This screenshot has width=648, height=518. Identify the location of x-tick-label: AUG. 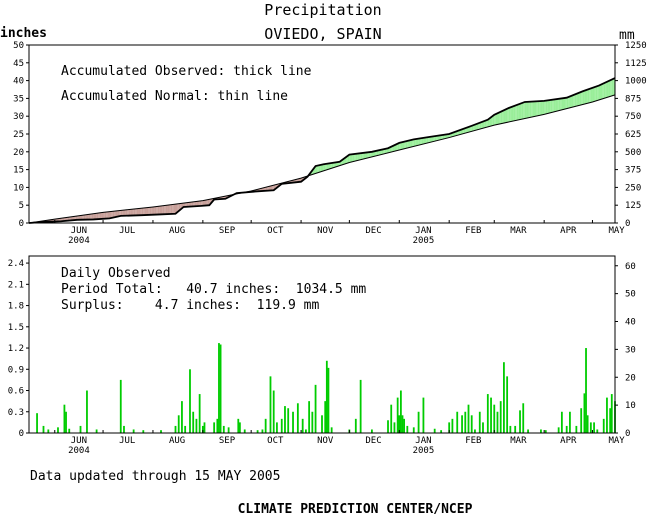
(177, 441).